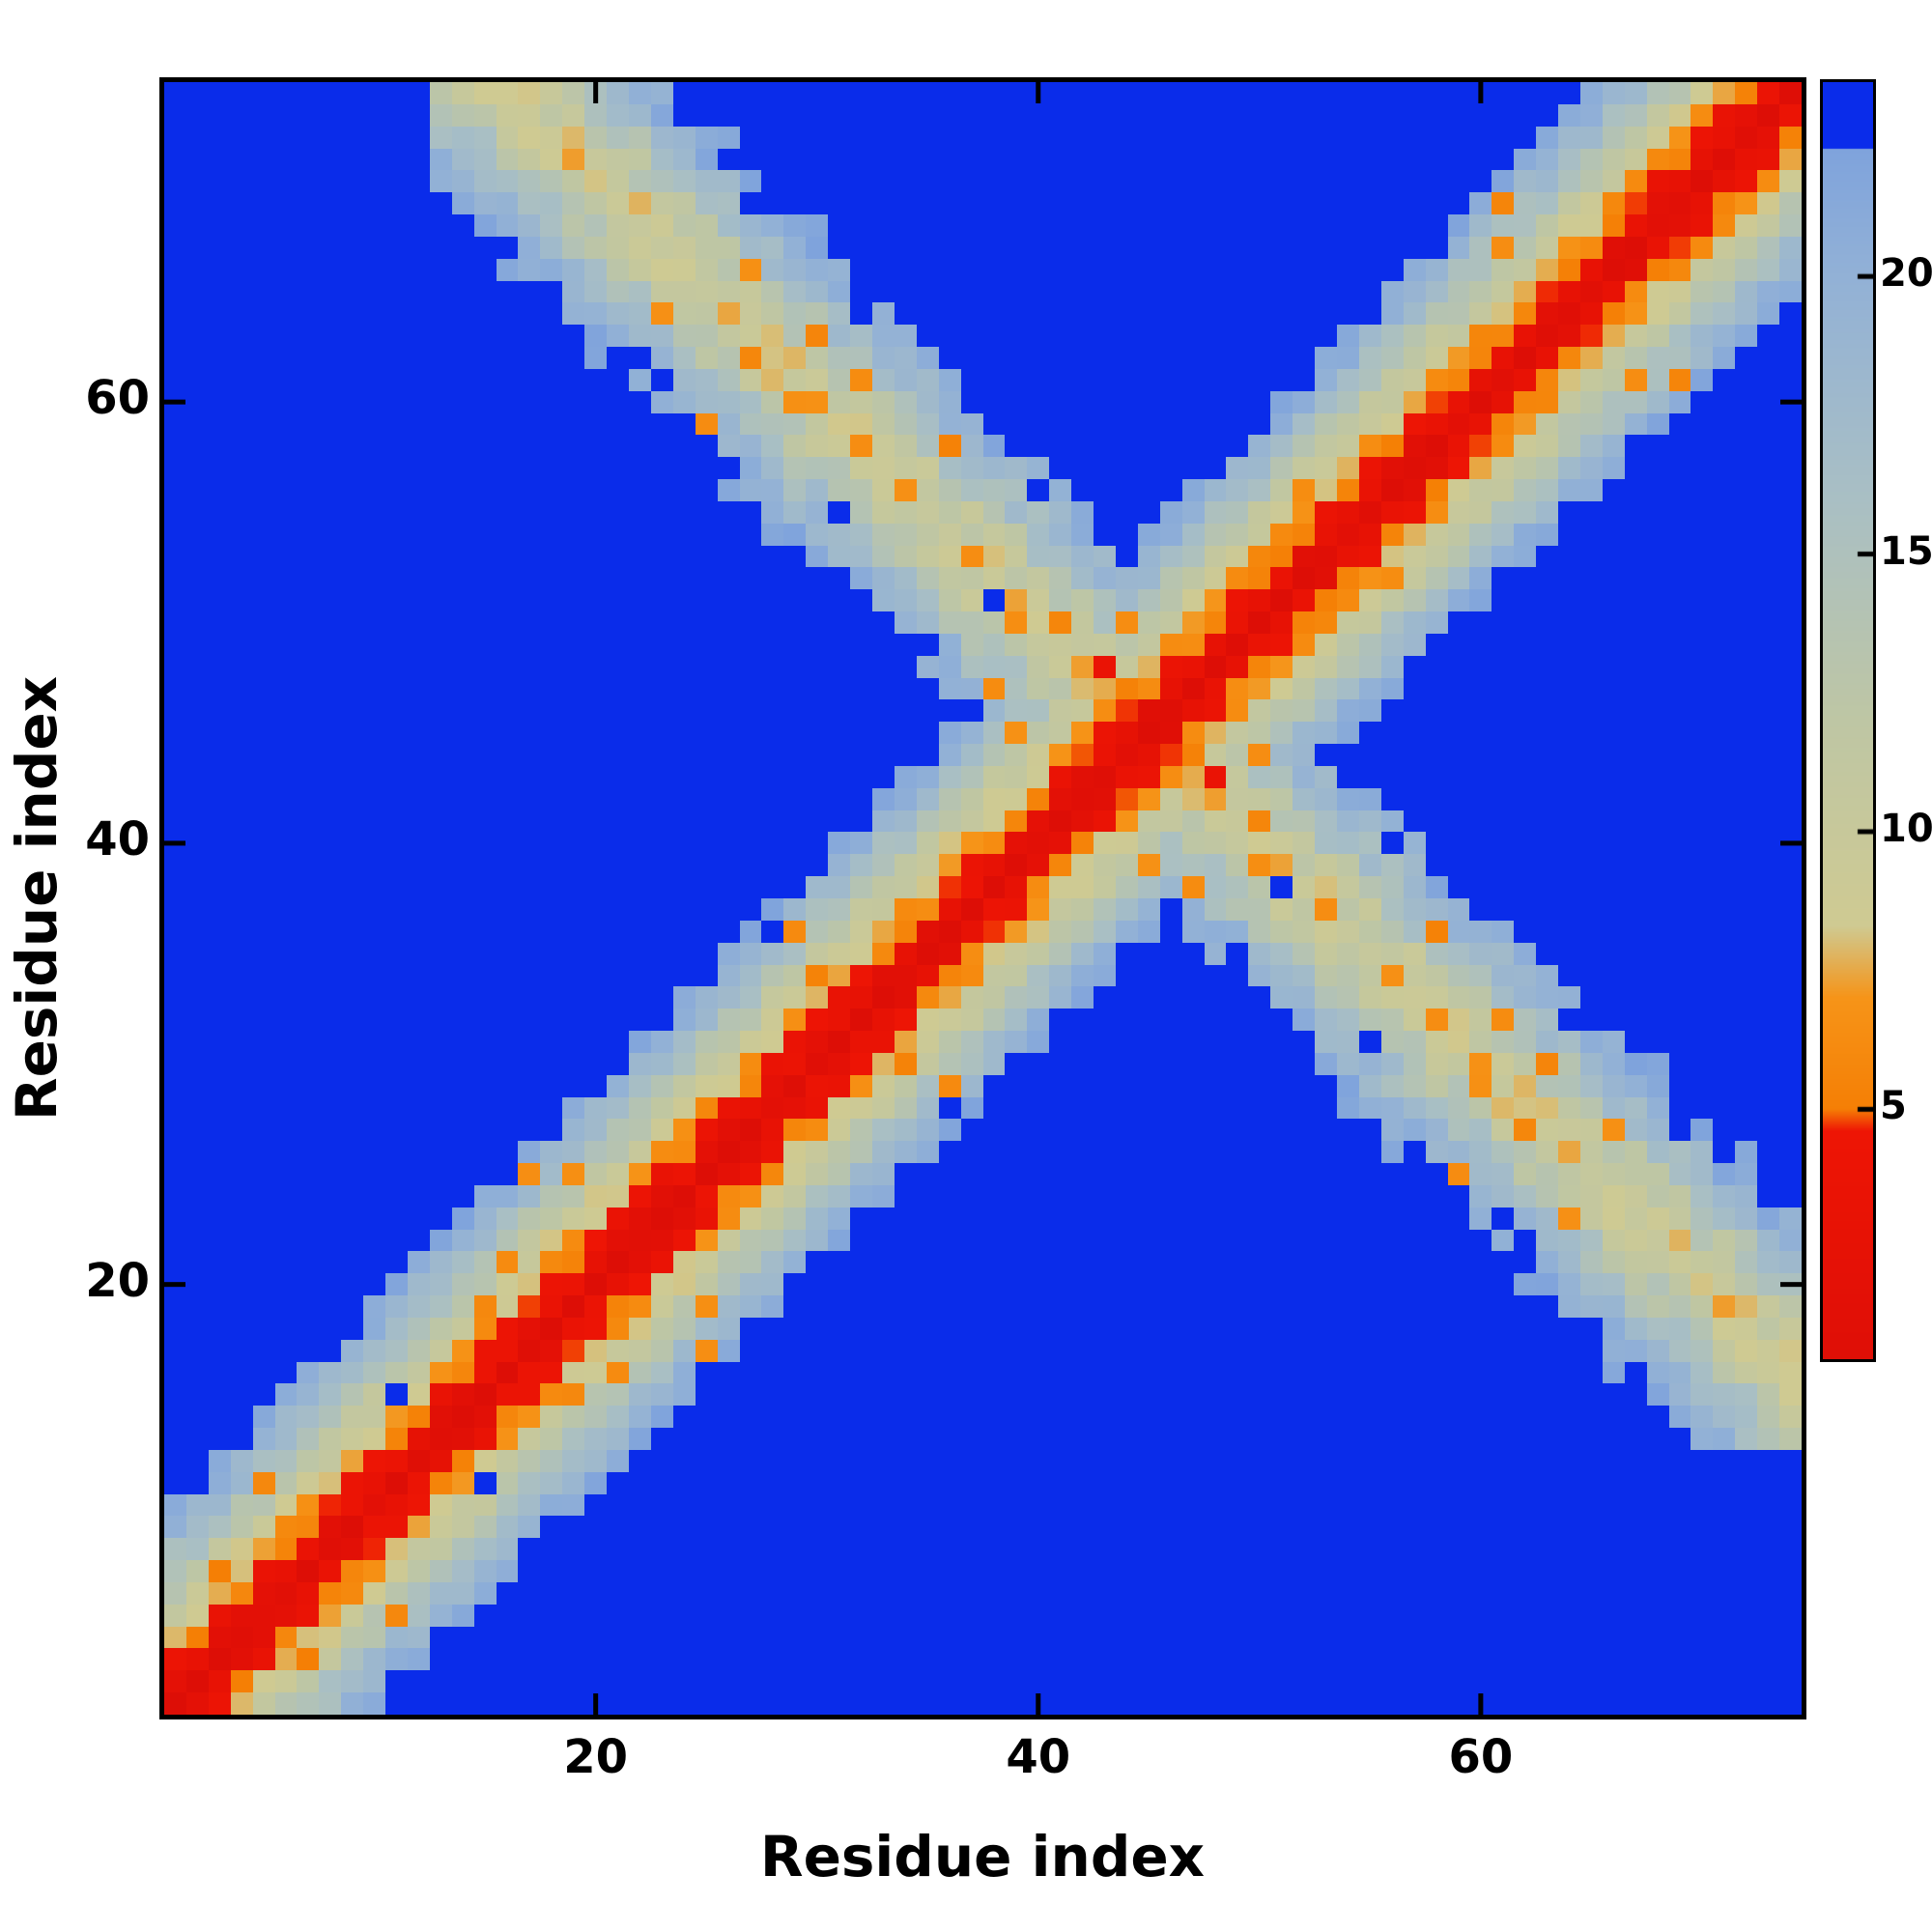 This screenshot has width=1932, height=1932. I want to click on colorbar-frame, so click(1848, 720).